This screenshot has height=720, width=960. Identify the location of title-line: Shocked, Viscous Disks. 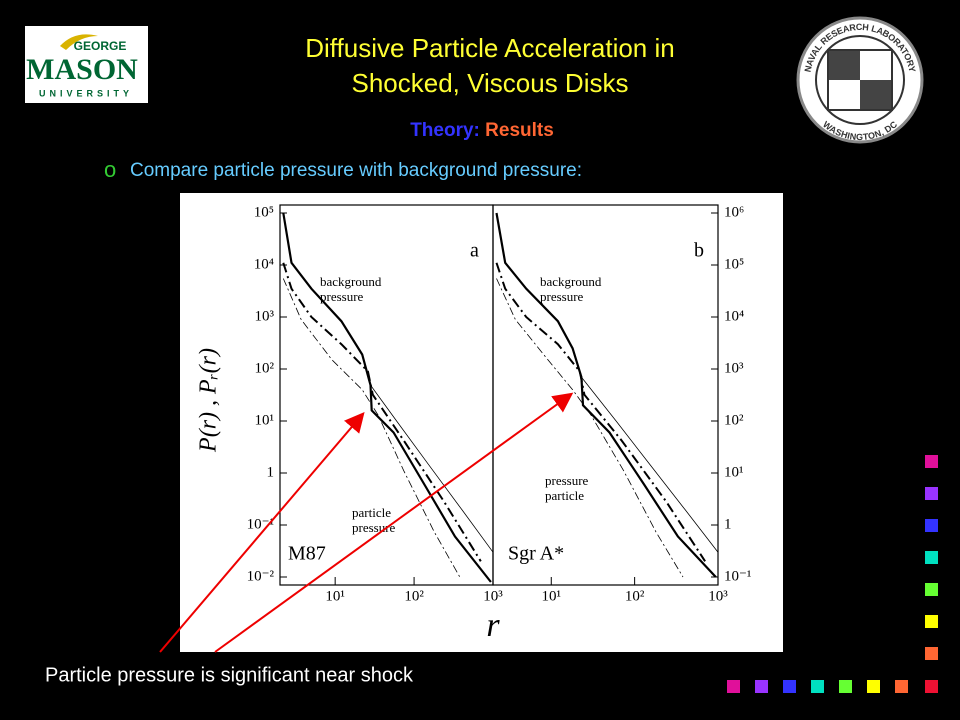
(490, 83).